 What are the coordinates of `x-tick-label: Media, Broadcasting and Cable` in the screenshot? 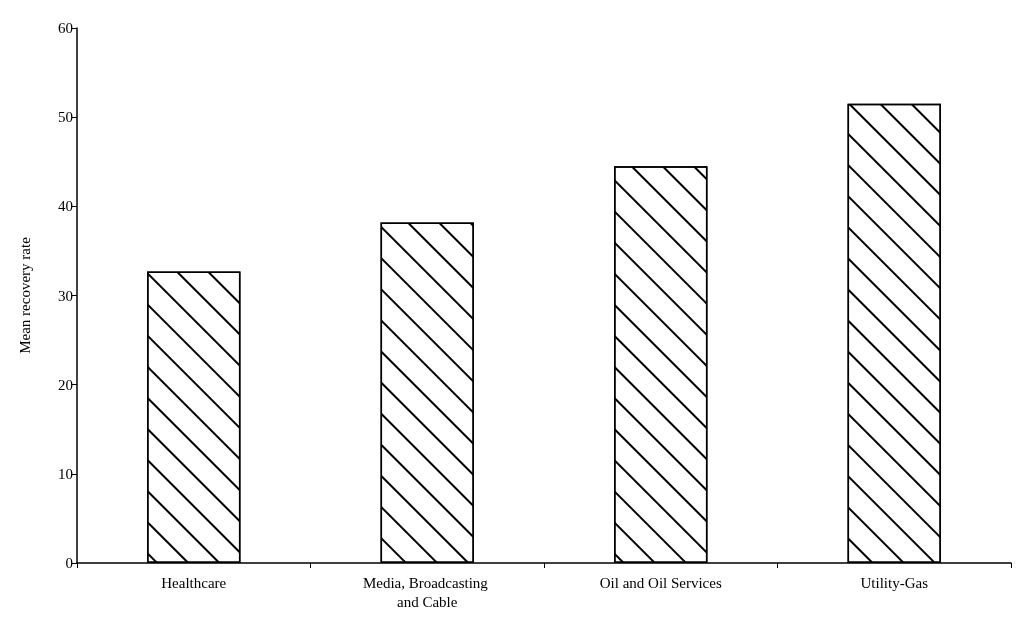 It's located at (427, 592).